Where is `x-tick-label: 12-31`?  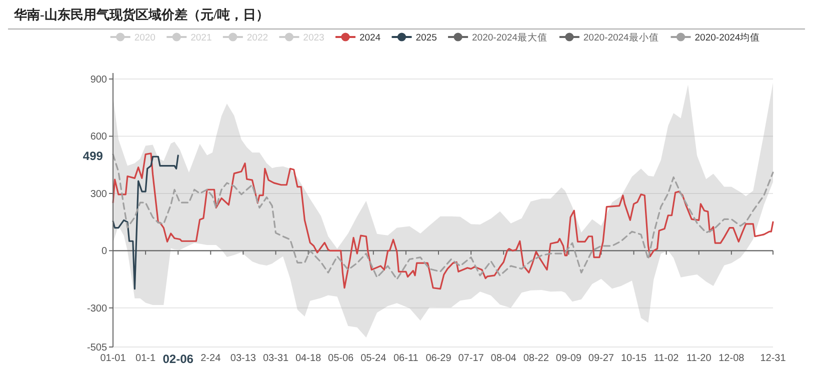
x-tick-label: 12-31 is located at coordinates (773, 358).